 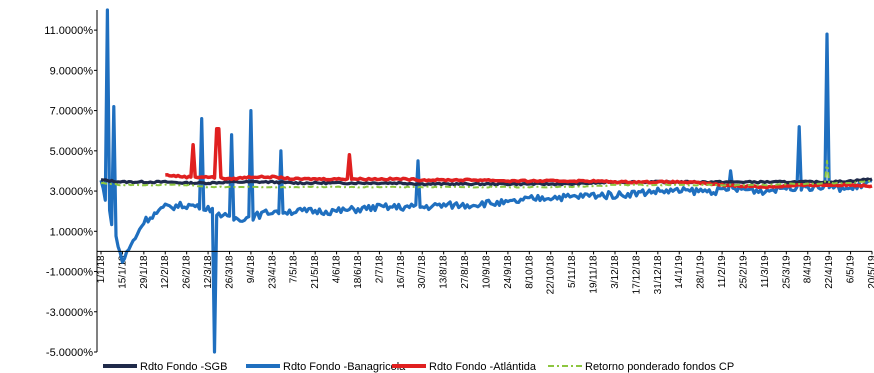 I want to click on x-tick-label: 20/5/19, so click(x=870, y=272).